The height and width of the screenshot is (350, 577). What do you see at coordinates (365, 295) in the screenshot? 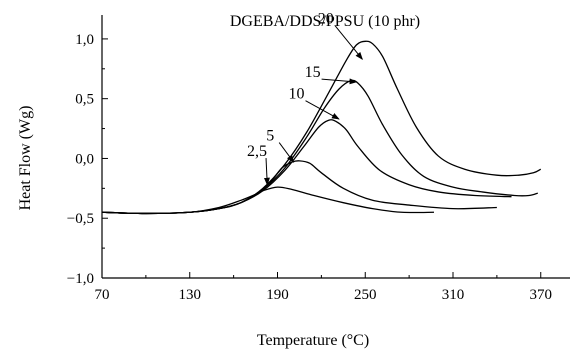
I see `x-tick-label: 250` at bounding box center [365, 295].